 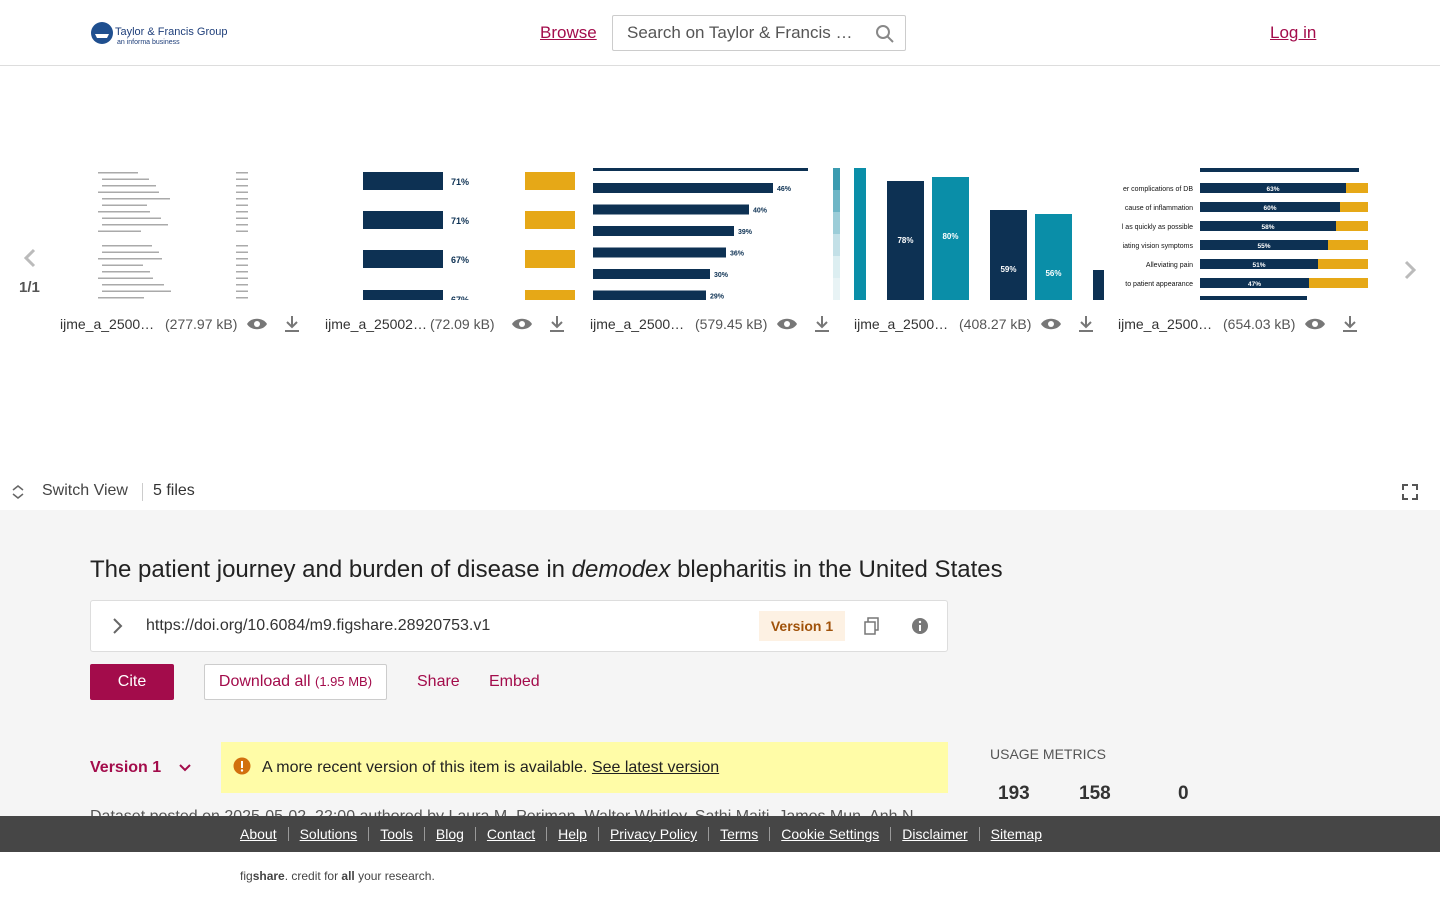 I want to click on footer-bar, so click(x=720, y=834).